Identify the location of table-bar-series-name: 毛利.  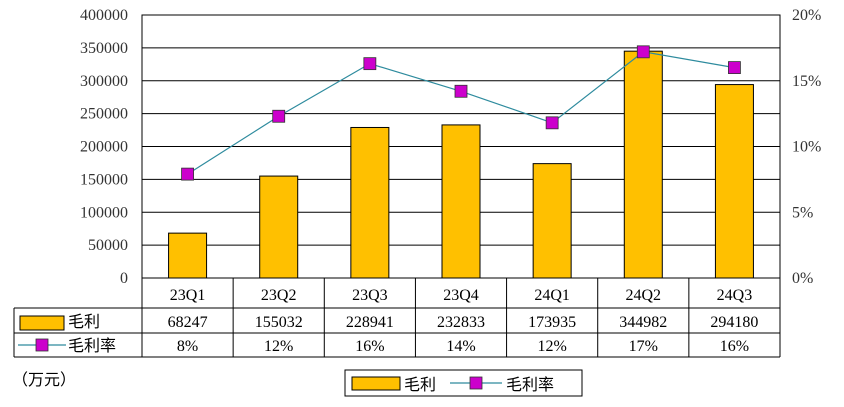
(84, 321).